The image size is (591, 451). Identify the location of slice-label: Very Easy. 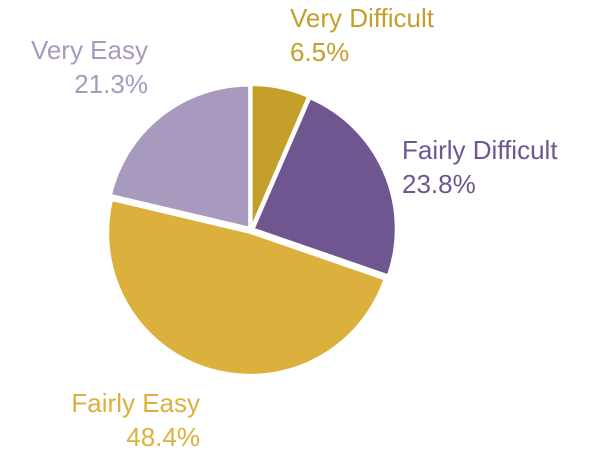
(89, 50).